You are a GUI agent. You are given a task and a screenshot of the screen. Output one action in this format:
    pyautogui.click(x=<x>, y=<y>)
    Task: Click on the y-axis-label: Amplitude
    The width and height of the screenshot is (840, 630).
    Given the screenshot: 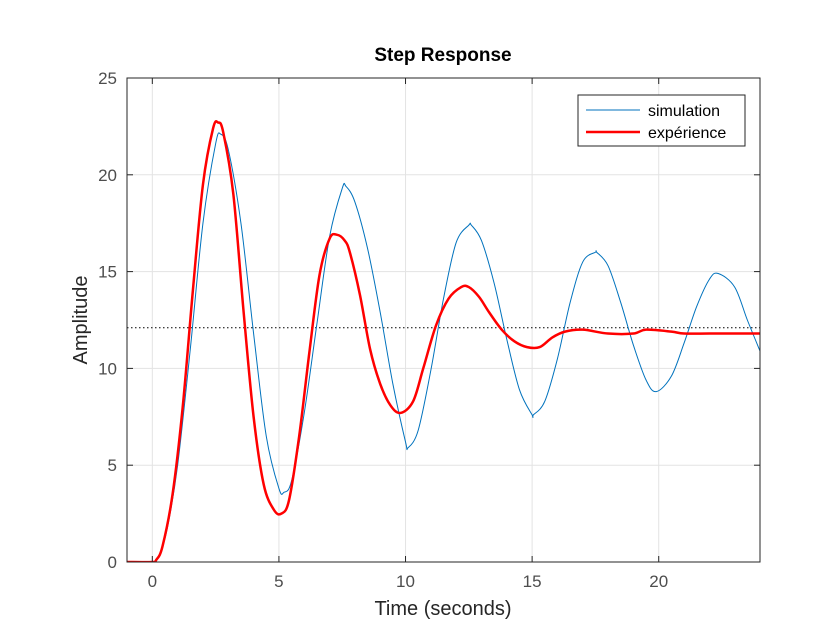 What is the action you would take?
    pyautogui.click(x=81, y=320)
    